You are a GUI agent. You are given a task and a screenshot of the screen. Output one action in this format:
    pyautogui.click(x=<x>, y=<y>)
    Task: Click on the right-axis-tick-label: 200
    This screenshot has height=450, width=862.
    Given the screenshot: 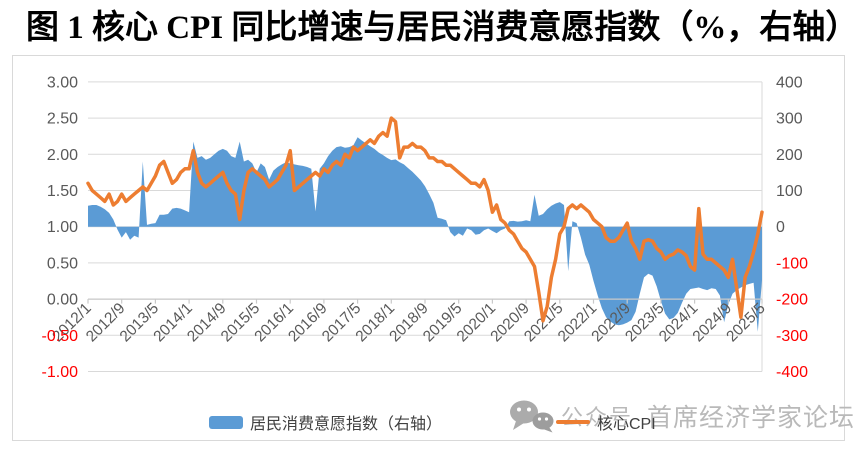 What is the action you would take?
    pyautogui.click(x=789, y=155)
    